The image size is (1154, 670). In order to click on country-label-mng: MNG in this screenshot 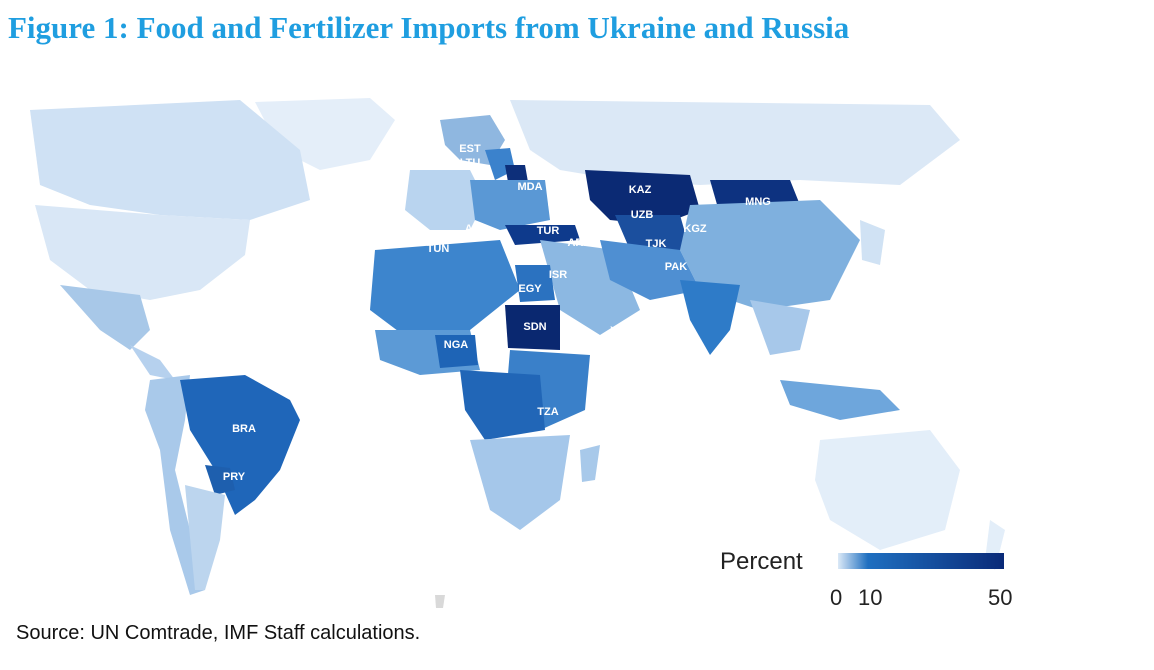, I will do `click(758, 202)`.